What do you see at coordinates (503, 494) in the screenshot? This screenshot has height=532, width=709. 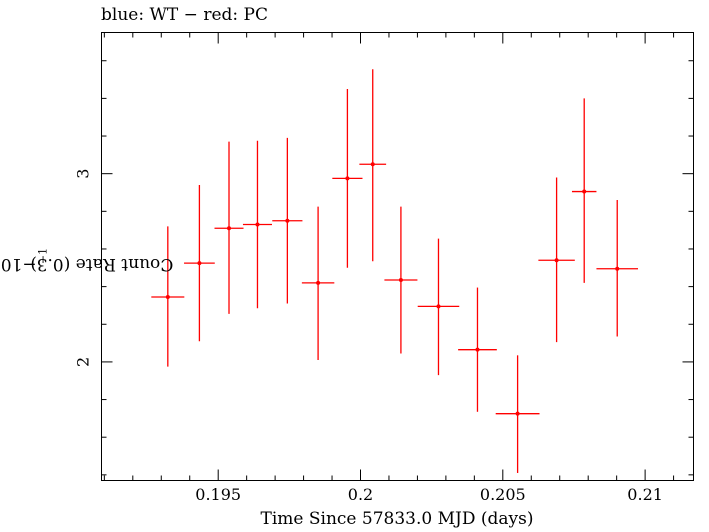 I see `x-tick-label: 0.205` at bounding box center [503, 494].